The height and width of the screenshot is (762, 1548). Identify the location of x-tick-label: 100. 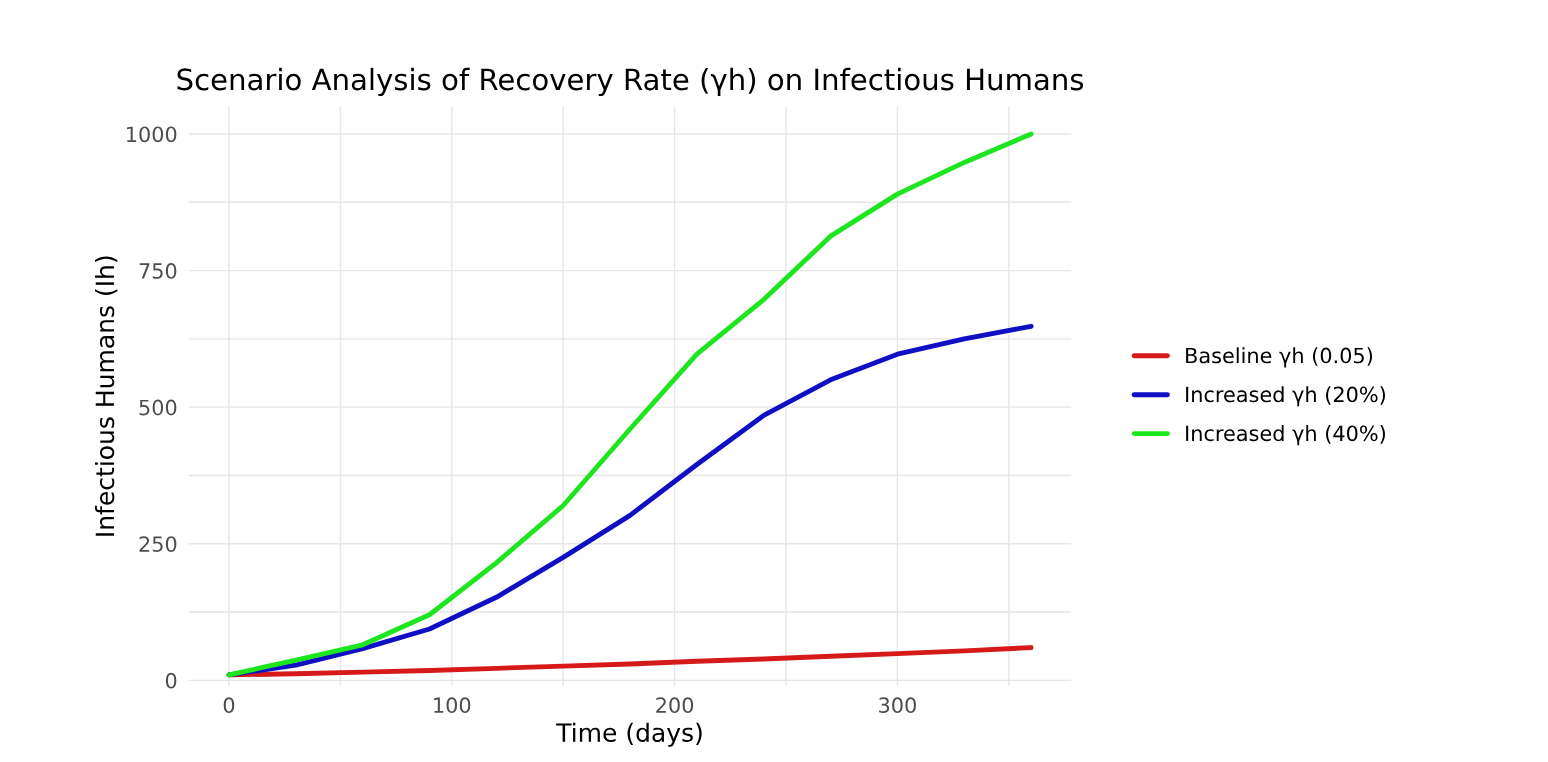
(452, 705).